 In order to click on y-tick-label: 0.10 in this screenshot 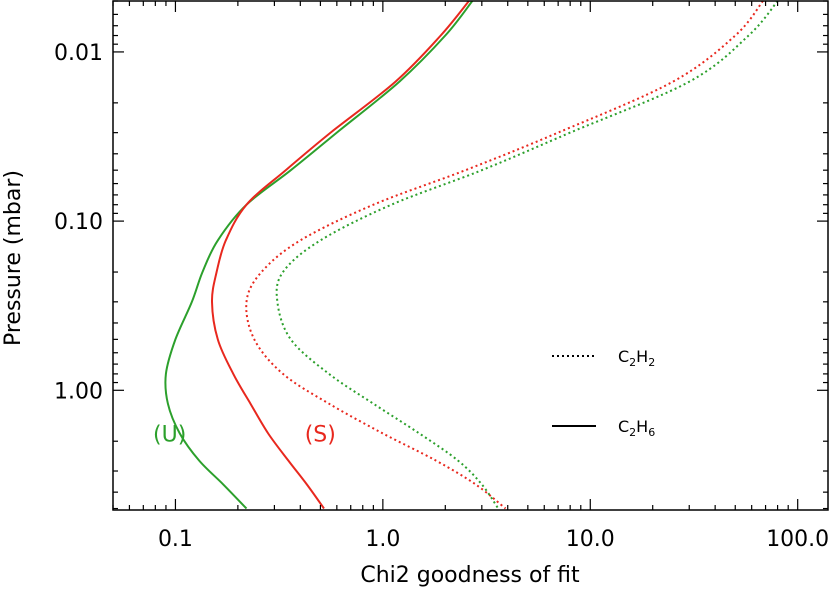, I will do `click(78, 222)`.